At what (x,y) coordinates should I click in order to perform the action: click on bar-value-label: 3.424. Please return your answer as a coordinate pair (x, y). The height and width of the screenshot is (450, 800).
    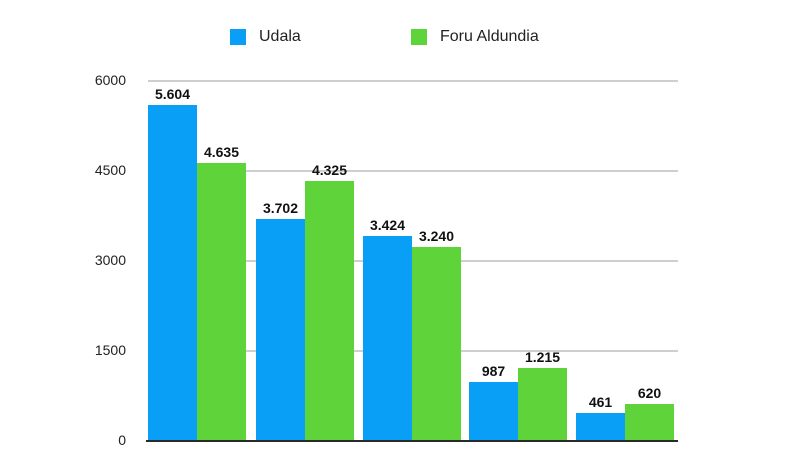
    Looking at the image, I should click on (387, 225).